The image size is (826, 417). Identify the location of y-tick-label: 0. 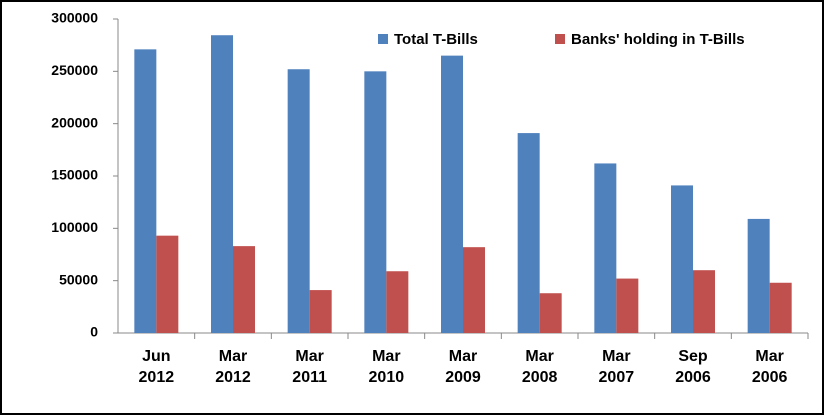
(94, 332).